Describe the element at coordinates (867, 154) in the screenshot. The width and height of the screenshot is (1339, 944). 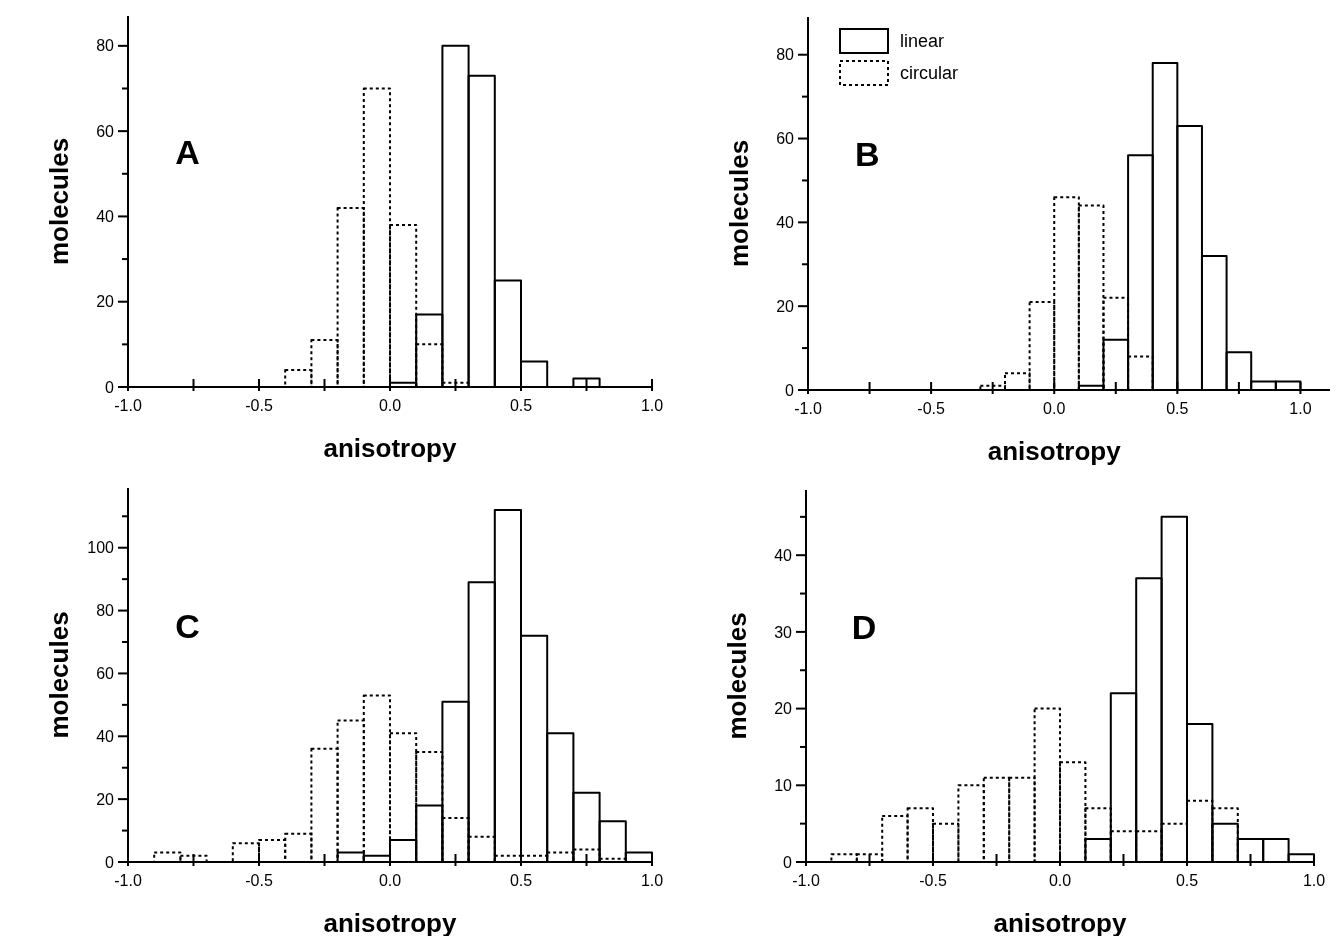
I see `annotation: B` at that location.